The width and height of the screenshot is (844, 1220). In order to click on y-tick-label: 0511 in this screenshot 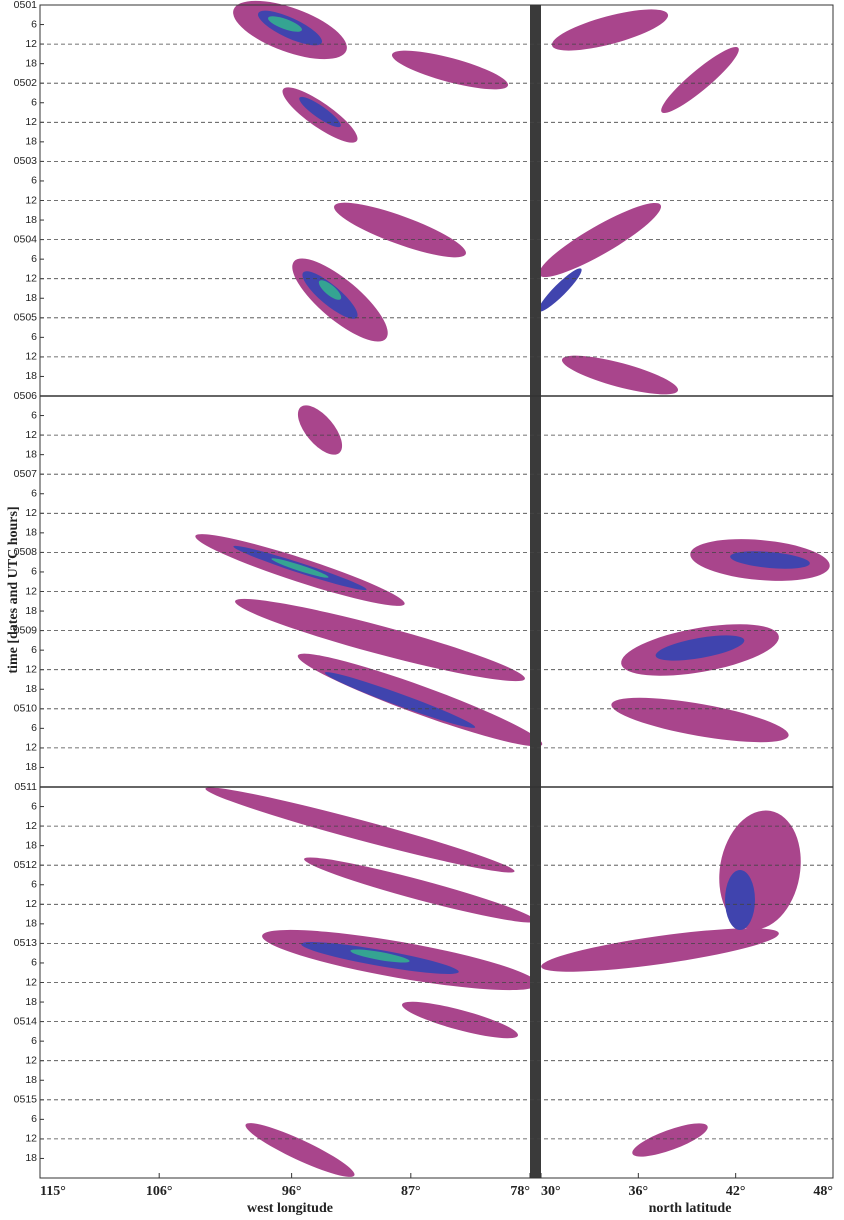, I will do `click(25, 787)`.